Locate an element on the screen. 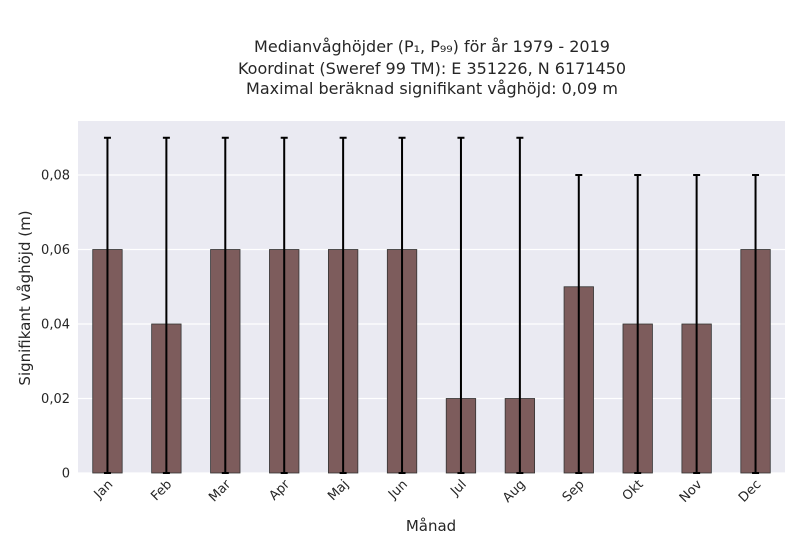  x-tick-label: Apr is located at coordinates (280, 490).